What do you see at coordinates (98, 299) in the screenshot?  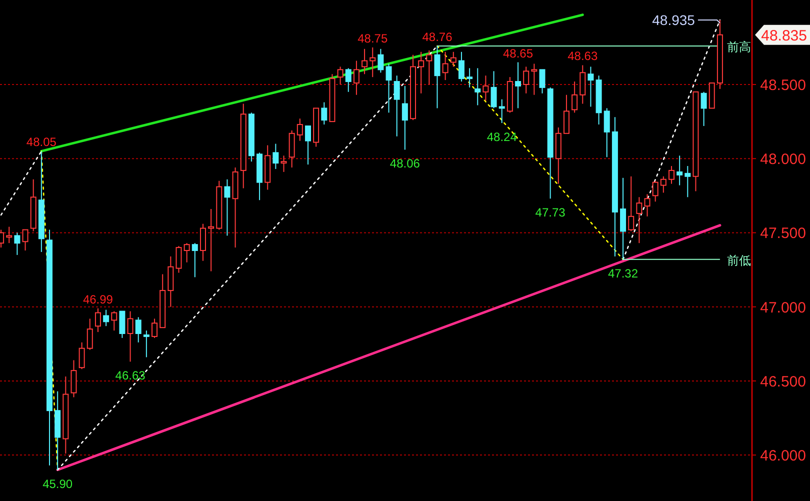 I see `annotation: 46.99` at bounding box center [98, 299].